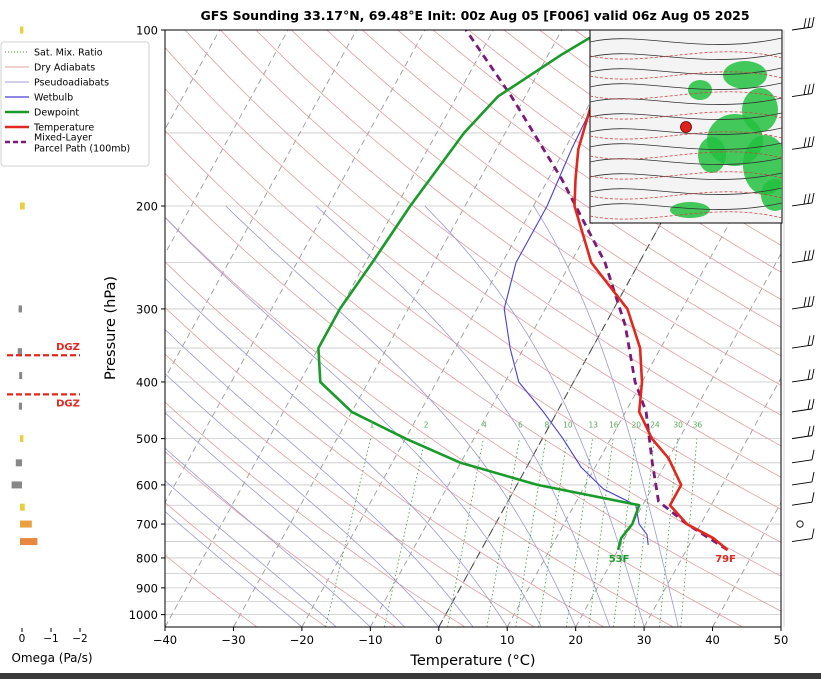 This screenshot has height=679, width=821. I want to click on x-tick-label: −40, so click(165, 640).